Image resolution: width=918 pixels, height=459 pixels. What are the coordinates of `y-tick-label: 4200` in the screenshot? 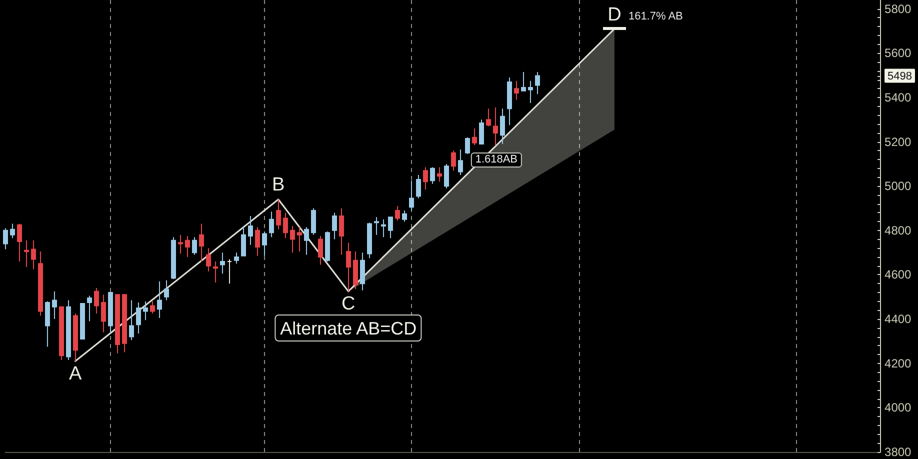 It's located at (898, 363).